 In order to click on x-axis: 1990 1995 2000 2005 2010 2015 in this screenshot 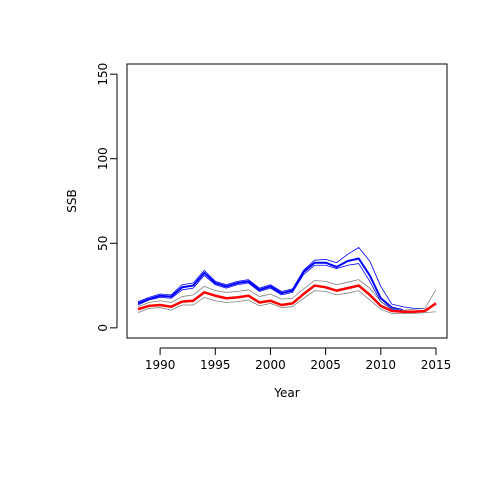, I will do `click(298, 359)`.